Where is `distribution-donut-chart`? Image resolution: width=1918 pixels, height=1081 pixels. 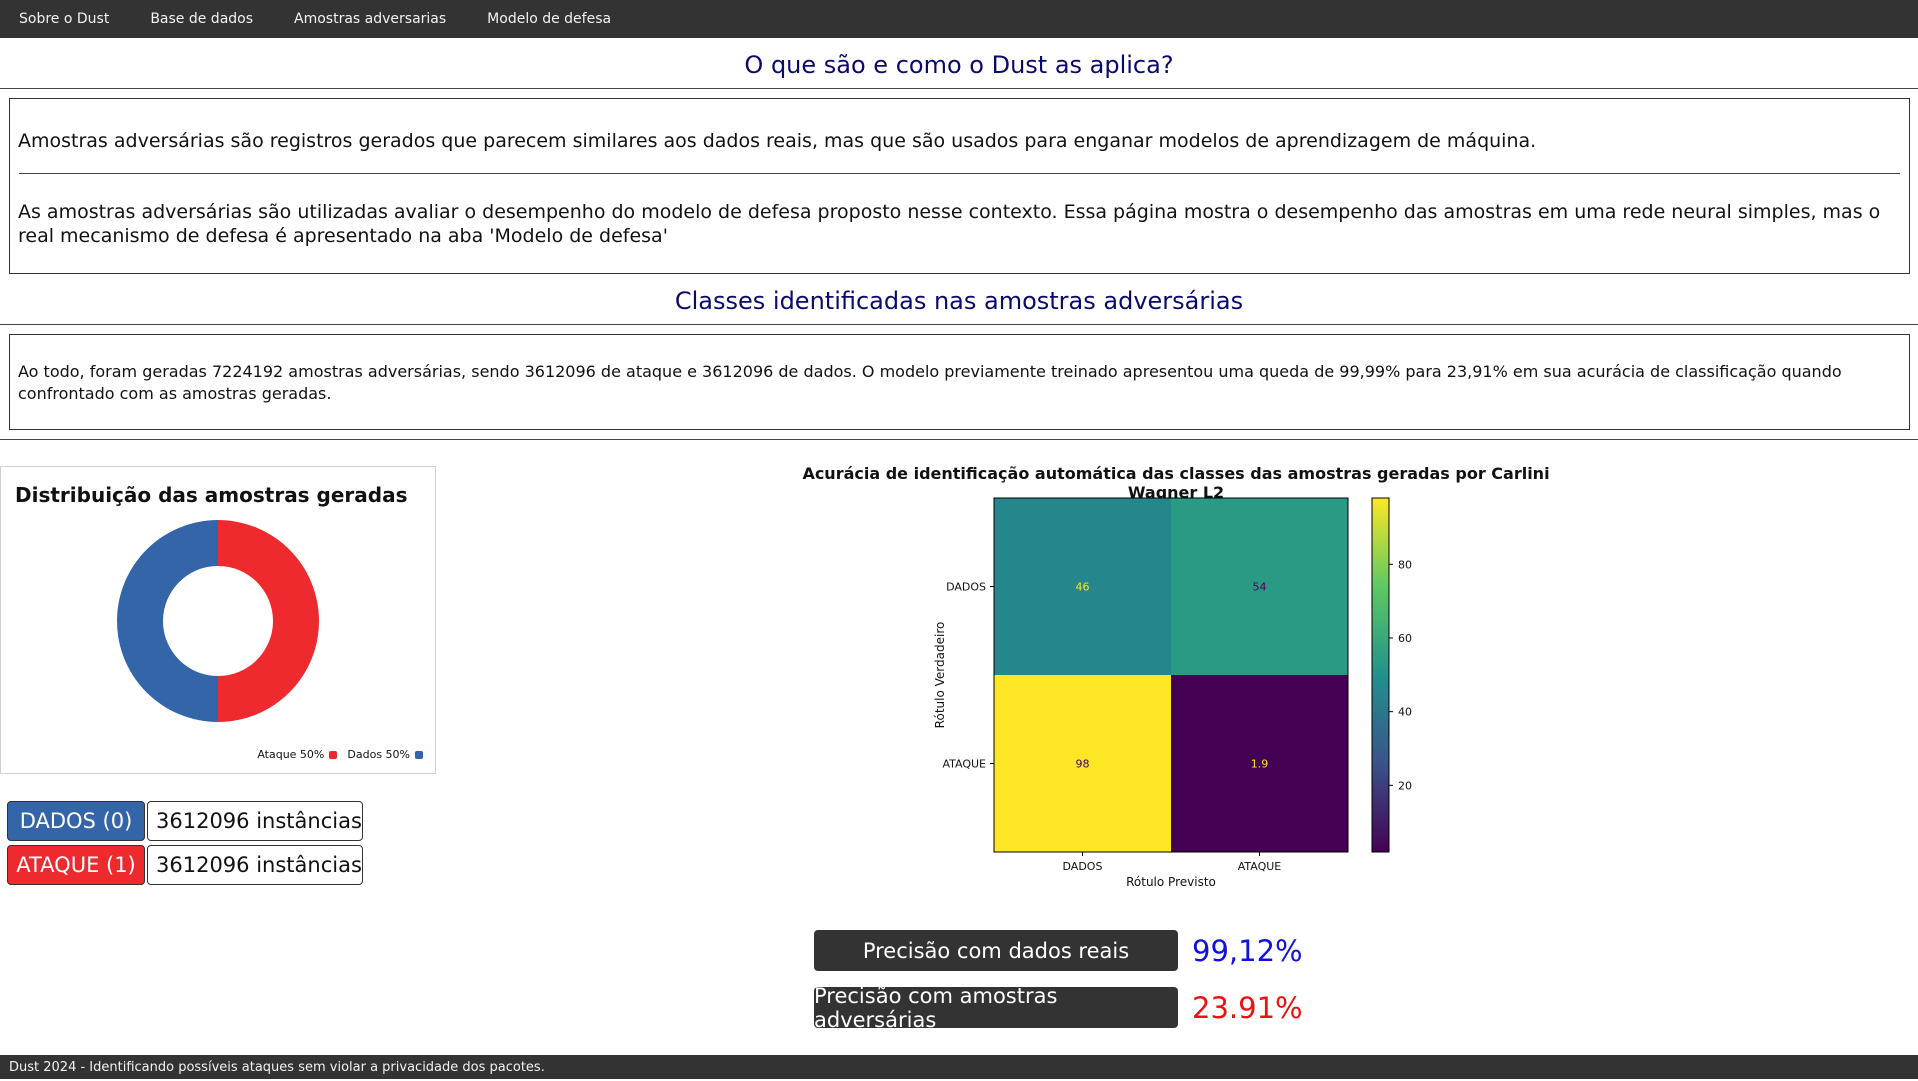 distribution-donut-chart is located at coordinates (218, 621).